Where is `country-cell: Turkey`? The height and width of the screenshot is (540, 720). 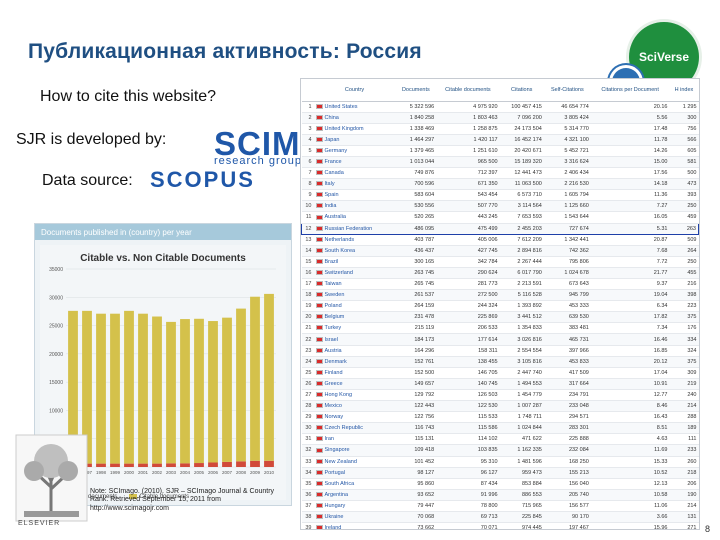
country-cell: Turkey is located at coordinates (354, 328).